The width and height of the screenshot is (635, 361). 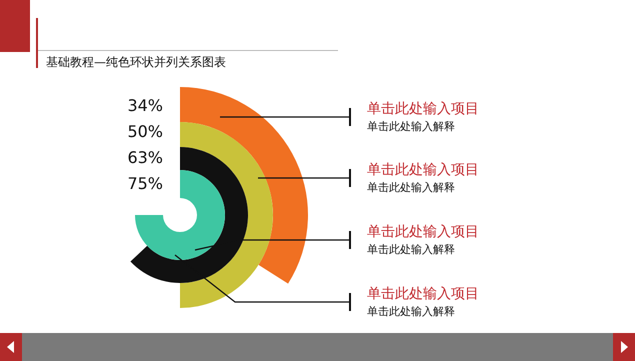 I want to click on data-label: 75%, so click(x=145, y=183).